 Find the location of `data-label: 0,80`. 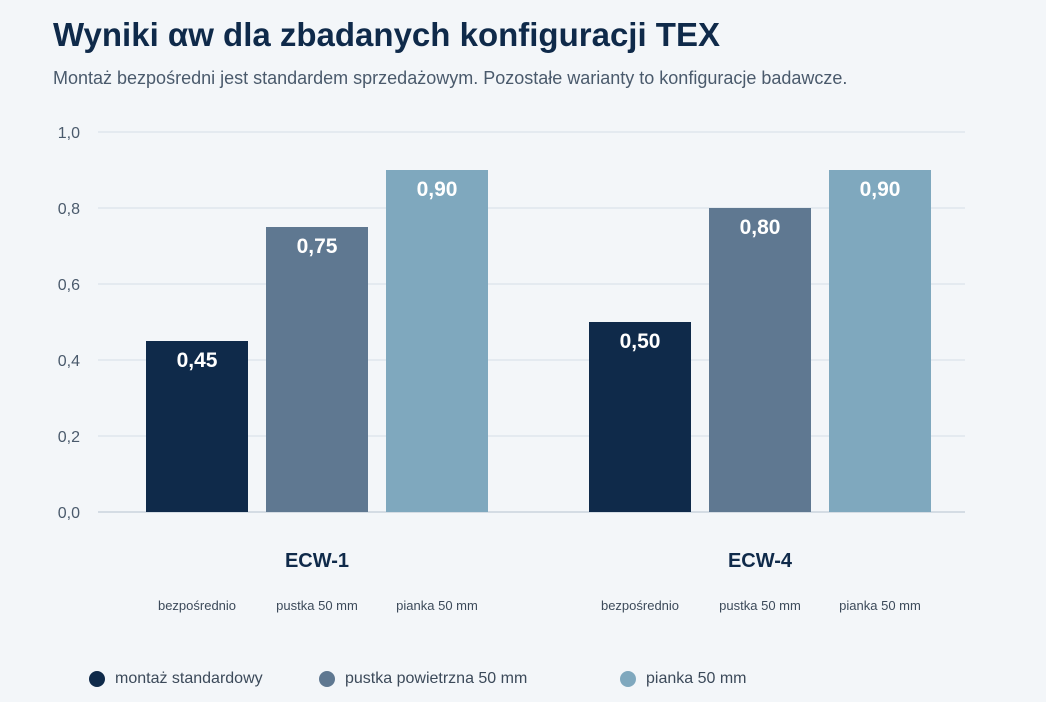

data-label: 0,80 is located at coordinates (760, 227).